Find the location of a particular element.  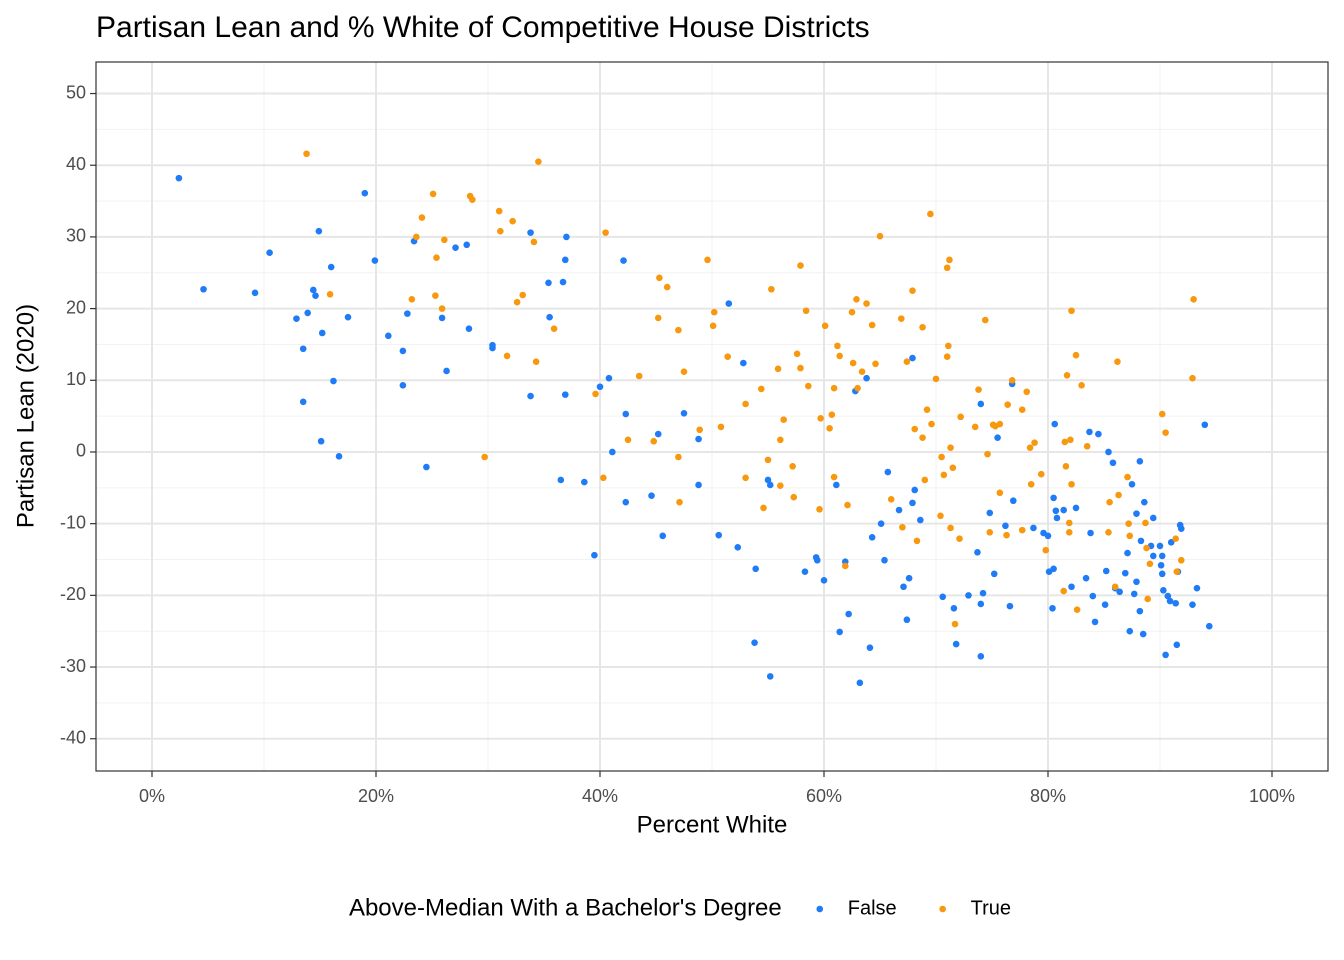

y-tick-label: -10 is located at coordinates (73, 522).